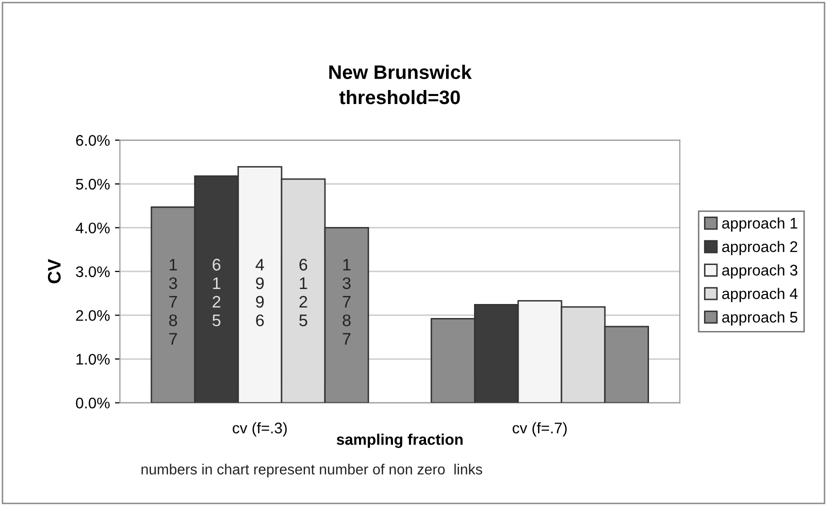  I want to click on y-tick-label: 4.0%, so click(93, 228).